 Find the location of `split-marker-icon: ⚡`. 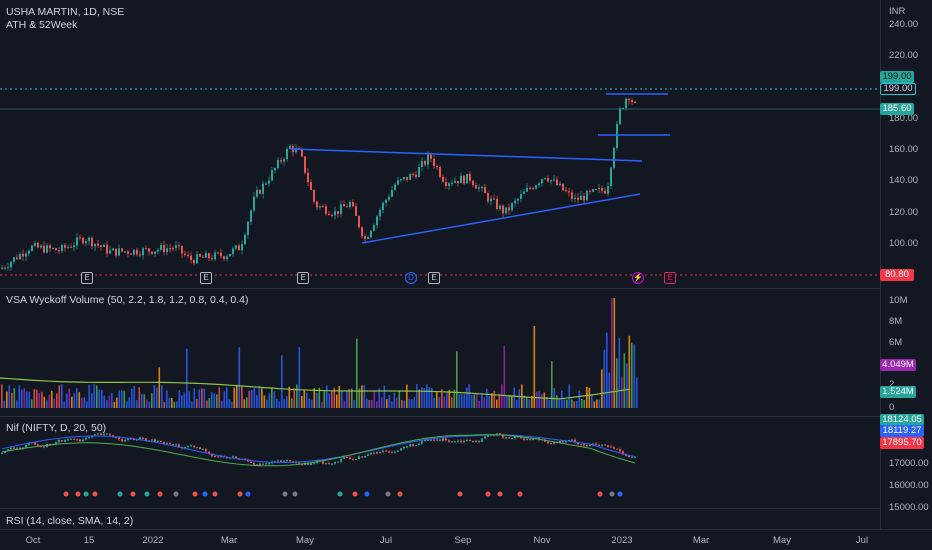

split-marker-icon: ⚡ is located at coordinates (638, 278).